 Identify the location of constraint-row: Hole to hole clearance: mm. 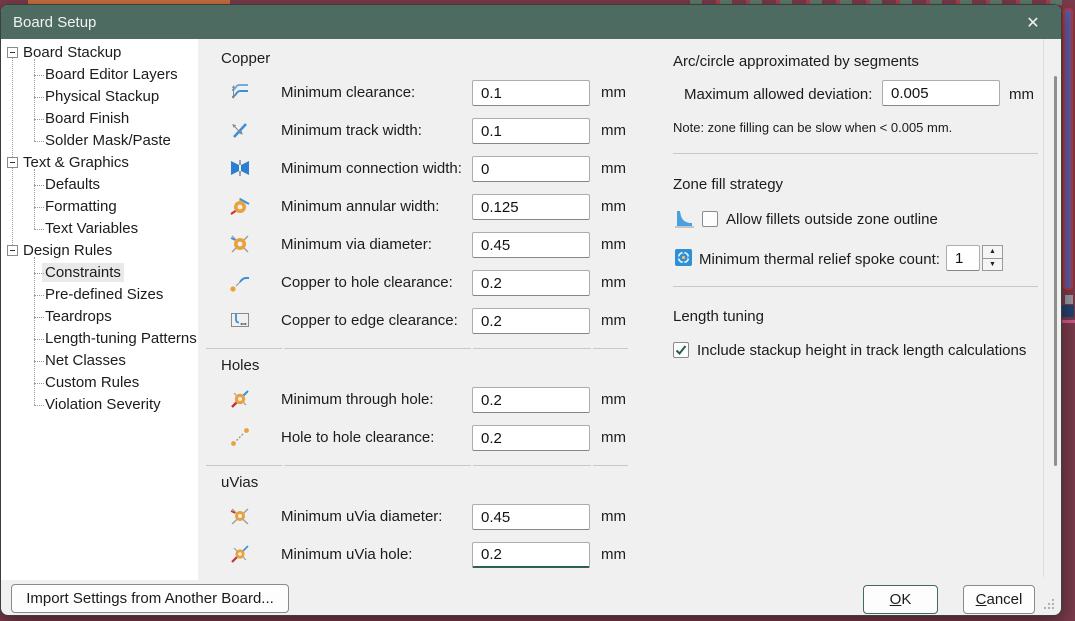
(421, 438).